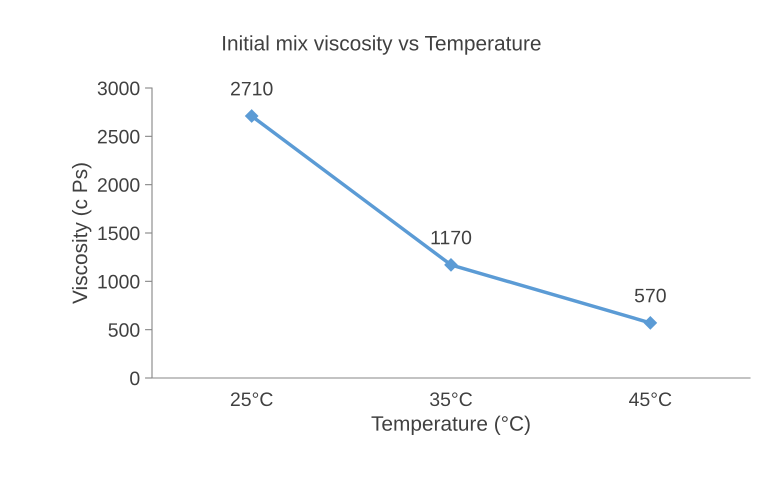 The width and height of the screenshot is (774, 483). Describe the element at coordinates (135, 378) in the screenshot. I see `y-tick-label: 0` at that location.